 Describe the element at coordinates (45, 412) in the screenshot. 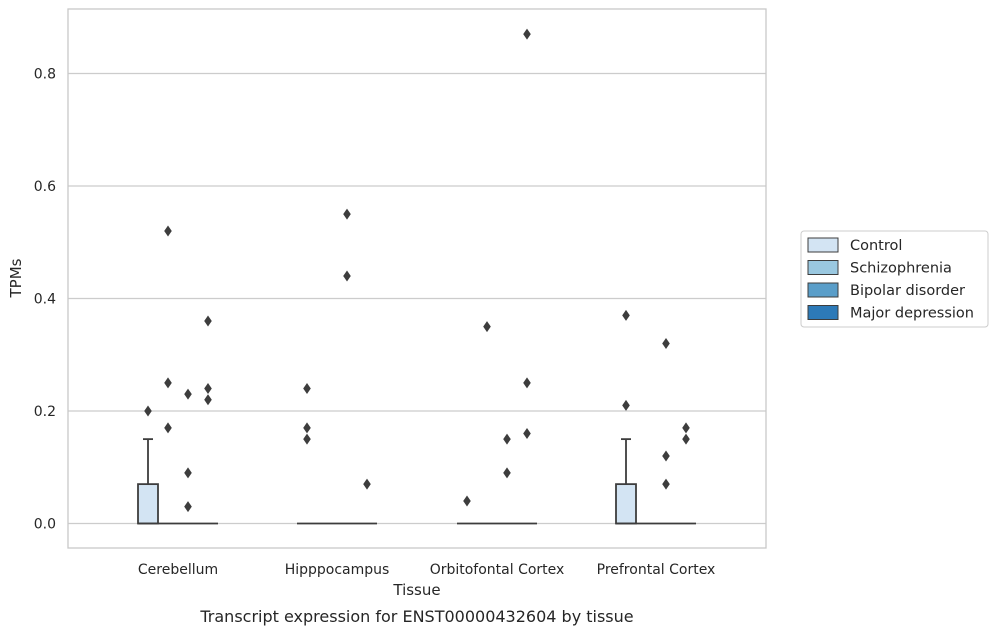

I see `y-tick-label: 0.2` at that location.